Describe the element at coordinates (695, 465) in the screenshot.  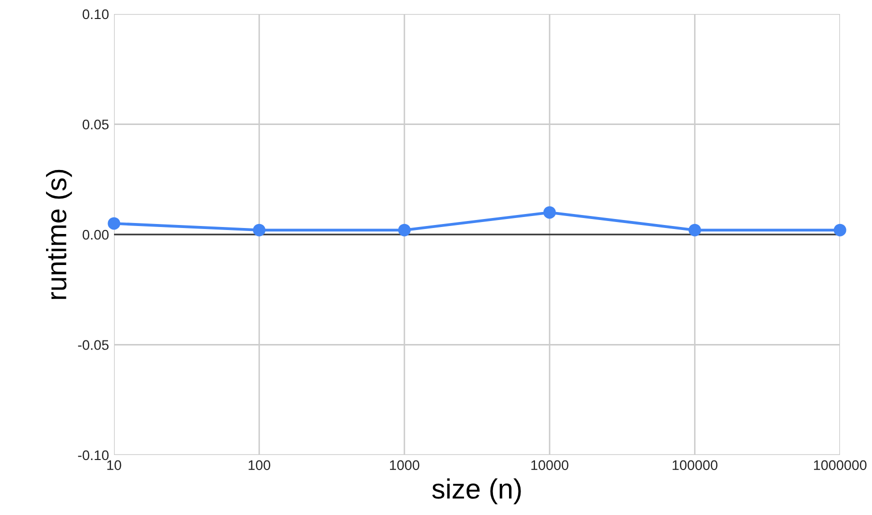
I see `x-tick-label: 100000` at that location.